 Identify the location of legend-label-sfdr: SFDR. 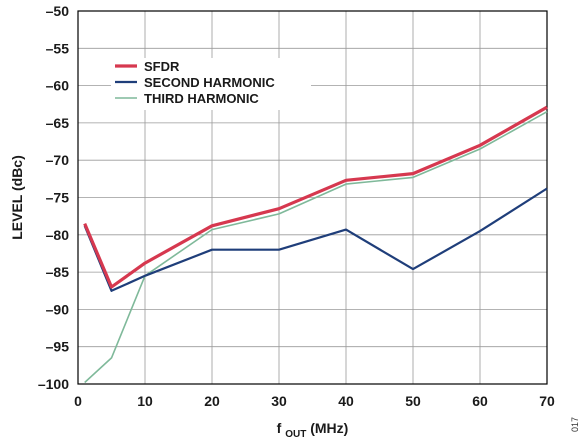
(162, 66).